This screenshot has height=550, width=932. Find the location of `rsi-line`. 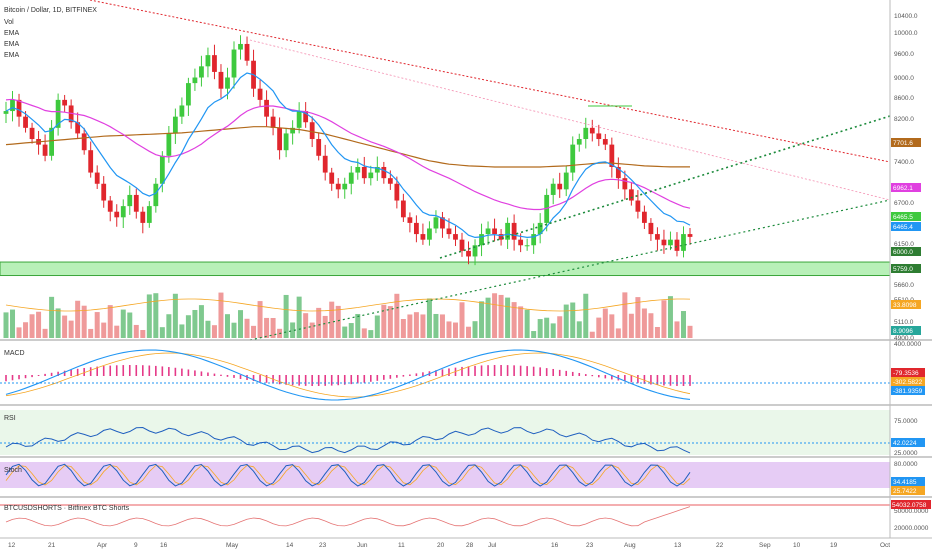

rsi-line is located at coordinates (348, 440).